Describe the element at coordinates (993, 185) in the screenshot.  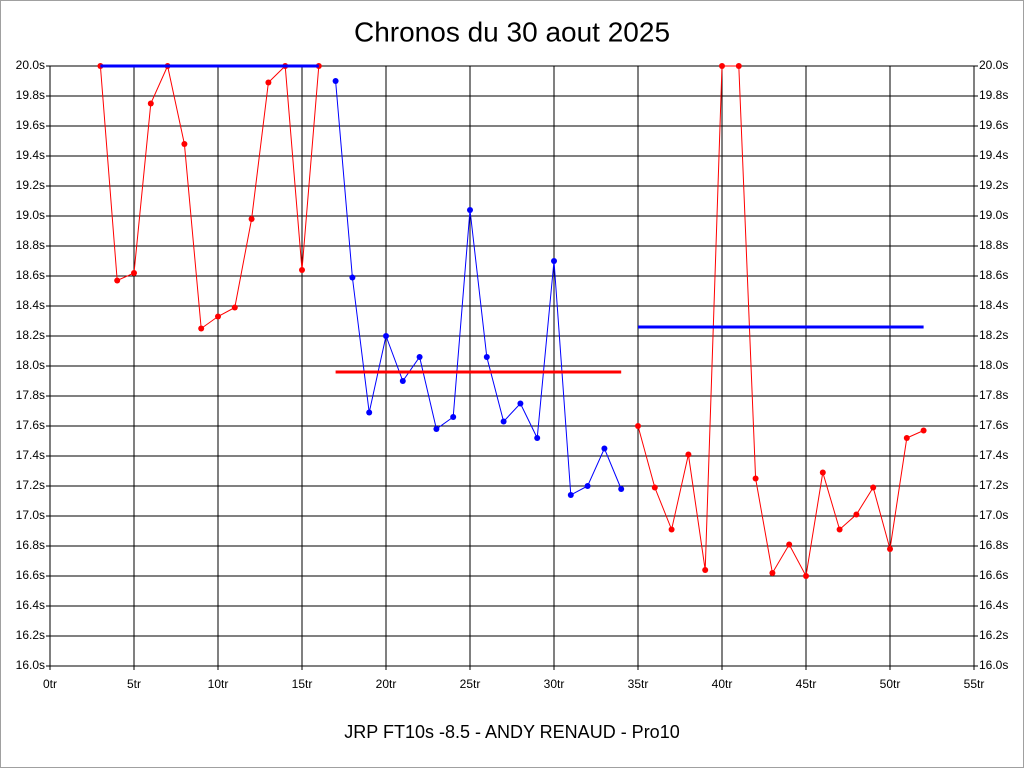
I see `y2-tick-label: 19.2s` at that location.